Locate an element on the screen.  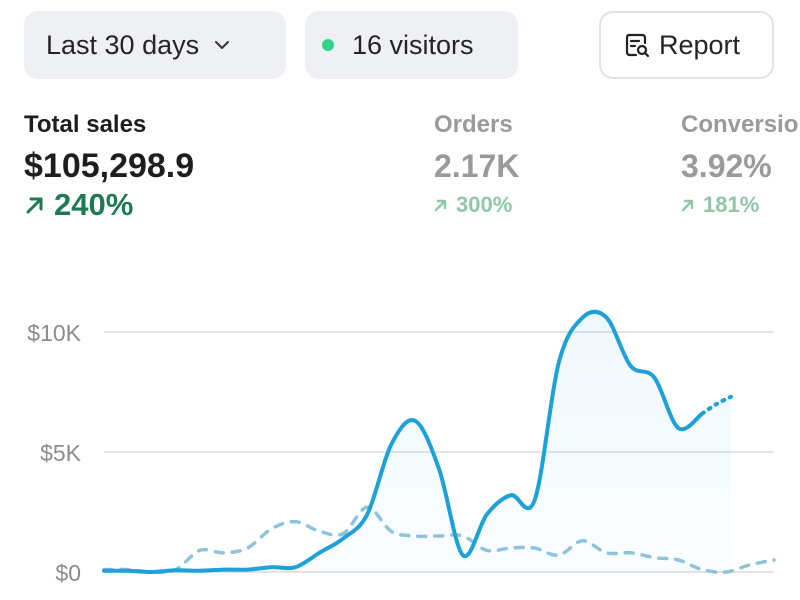
live-visitors-badge: 16 visitors is located at coordinates (411, 45).